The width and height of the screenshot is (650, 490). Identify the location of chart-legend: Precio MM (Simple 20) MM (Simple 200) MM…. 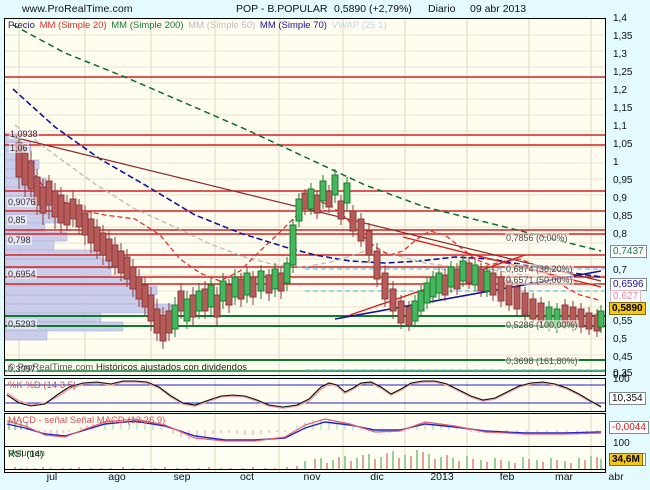
(198, 25).